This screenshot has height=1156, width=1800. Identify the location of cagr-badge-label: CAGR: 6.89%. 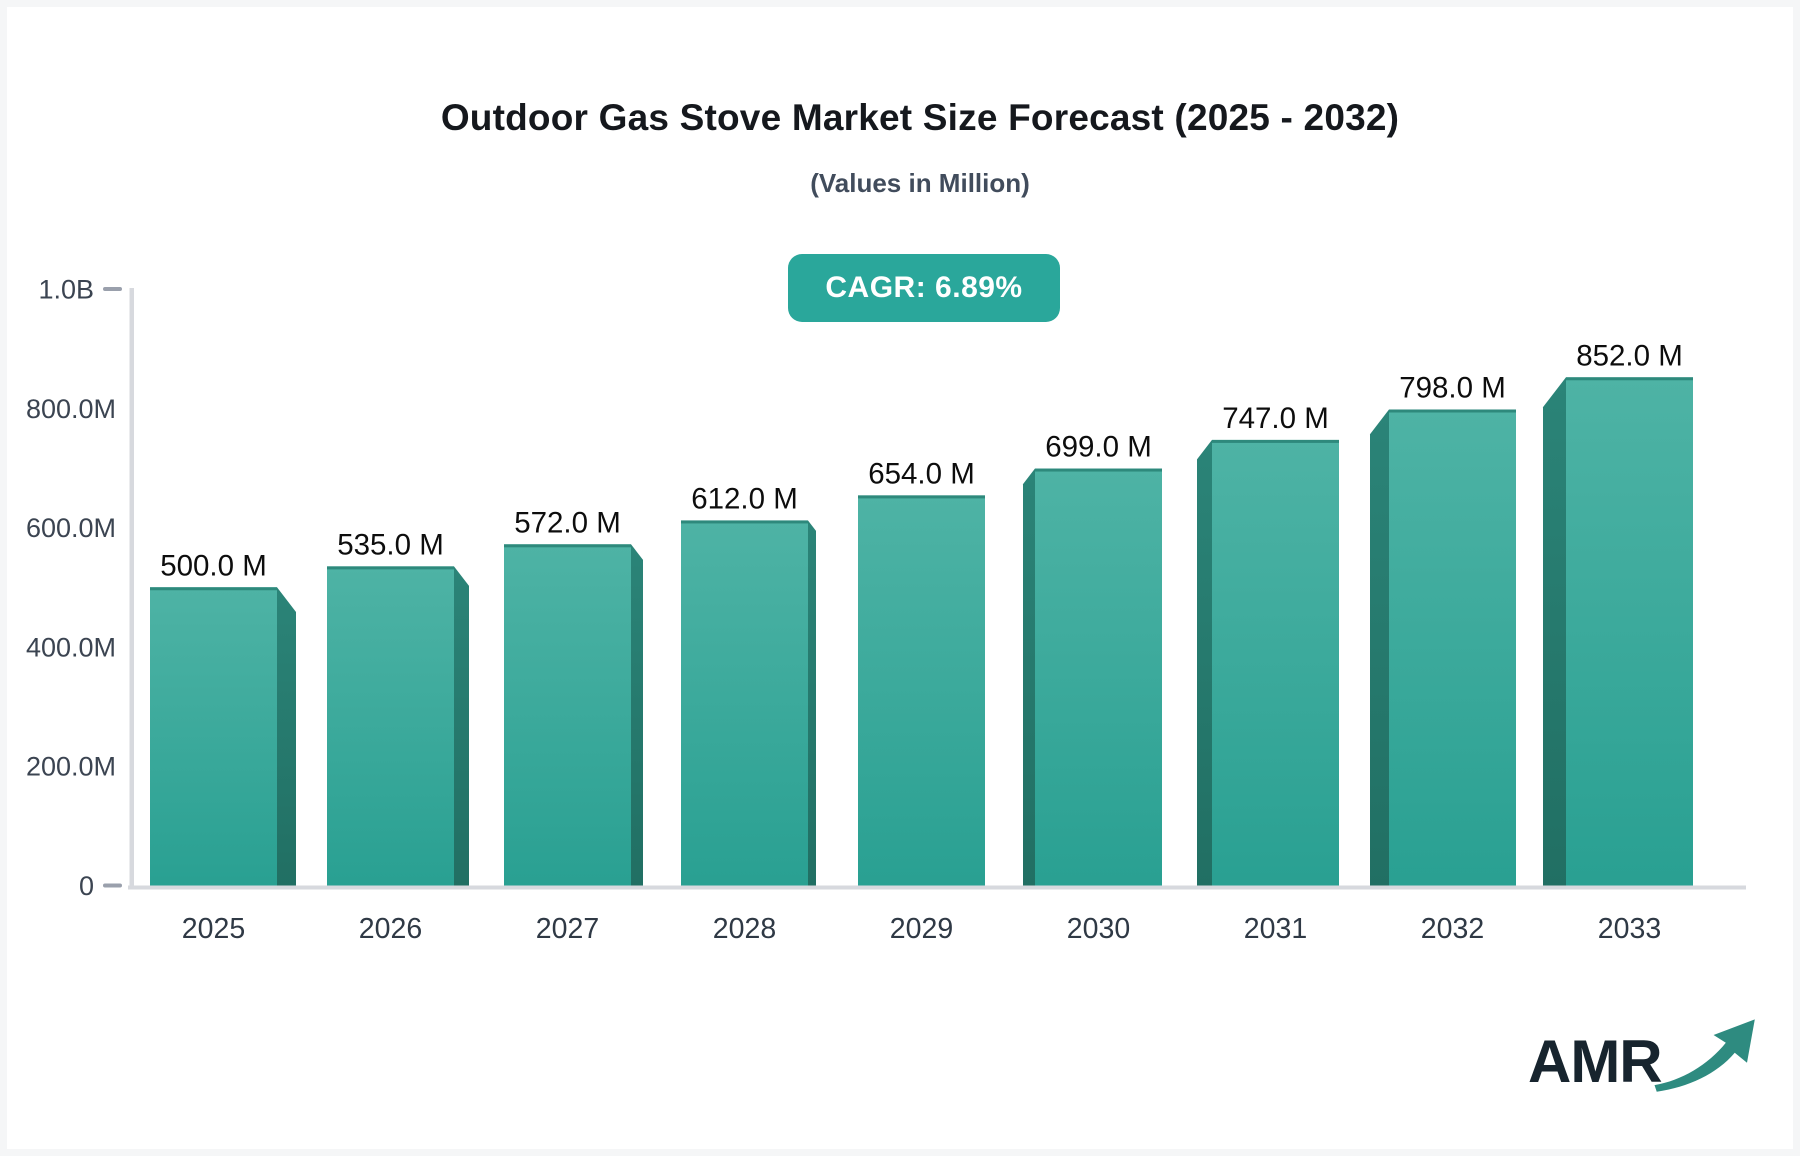
(924, 287).